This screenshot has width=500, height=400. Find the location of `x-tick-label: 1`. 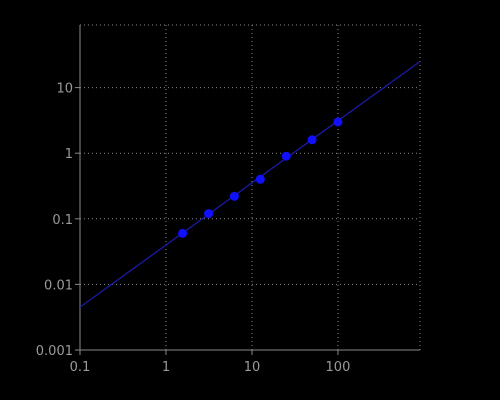

x-tick-label: 1 is located at coordinates (166, 367).